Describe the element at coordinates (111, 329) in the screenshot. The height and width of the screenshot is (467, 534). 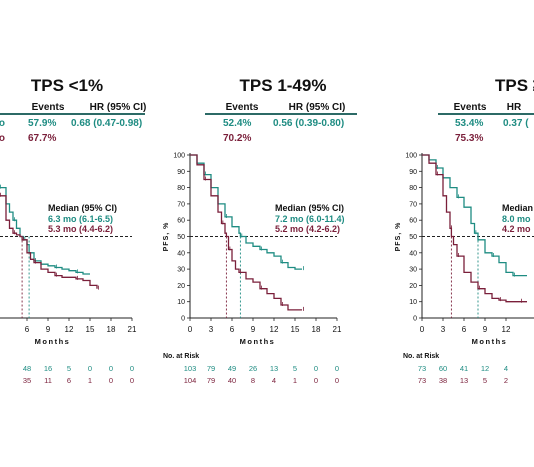
I see `panel-1-x-tick-label: 18` at that location.